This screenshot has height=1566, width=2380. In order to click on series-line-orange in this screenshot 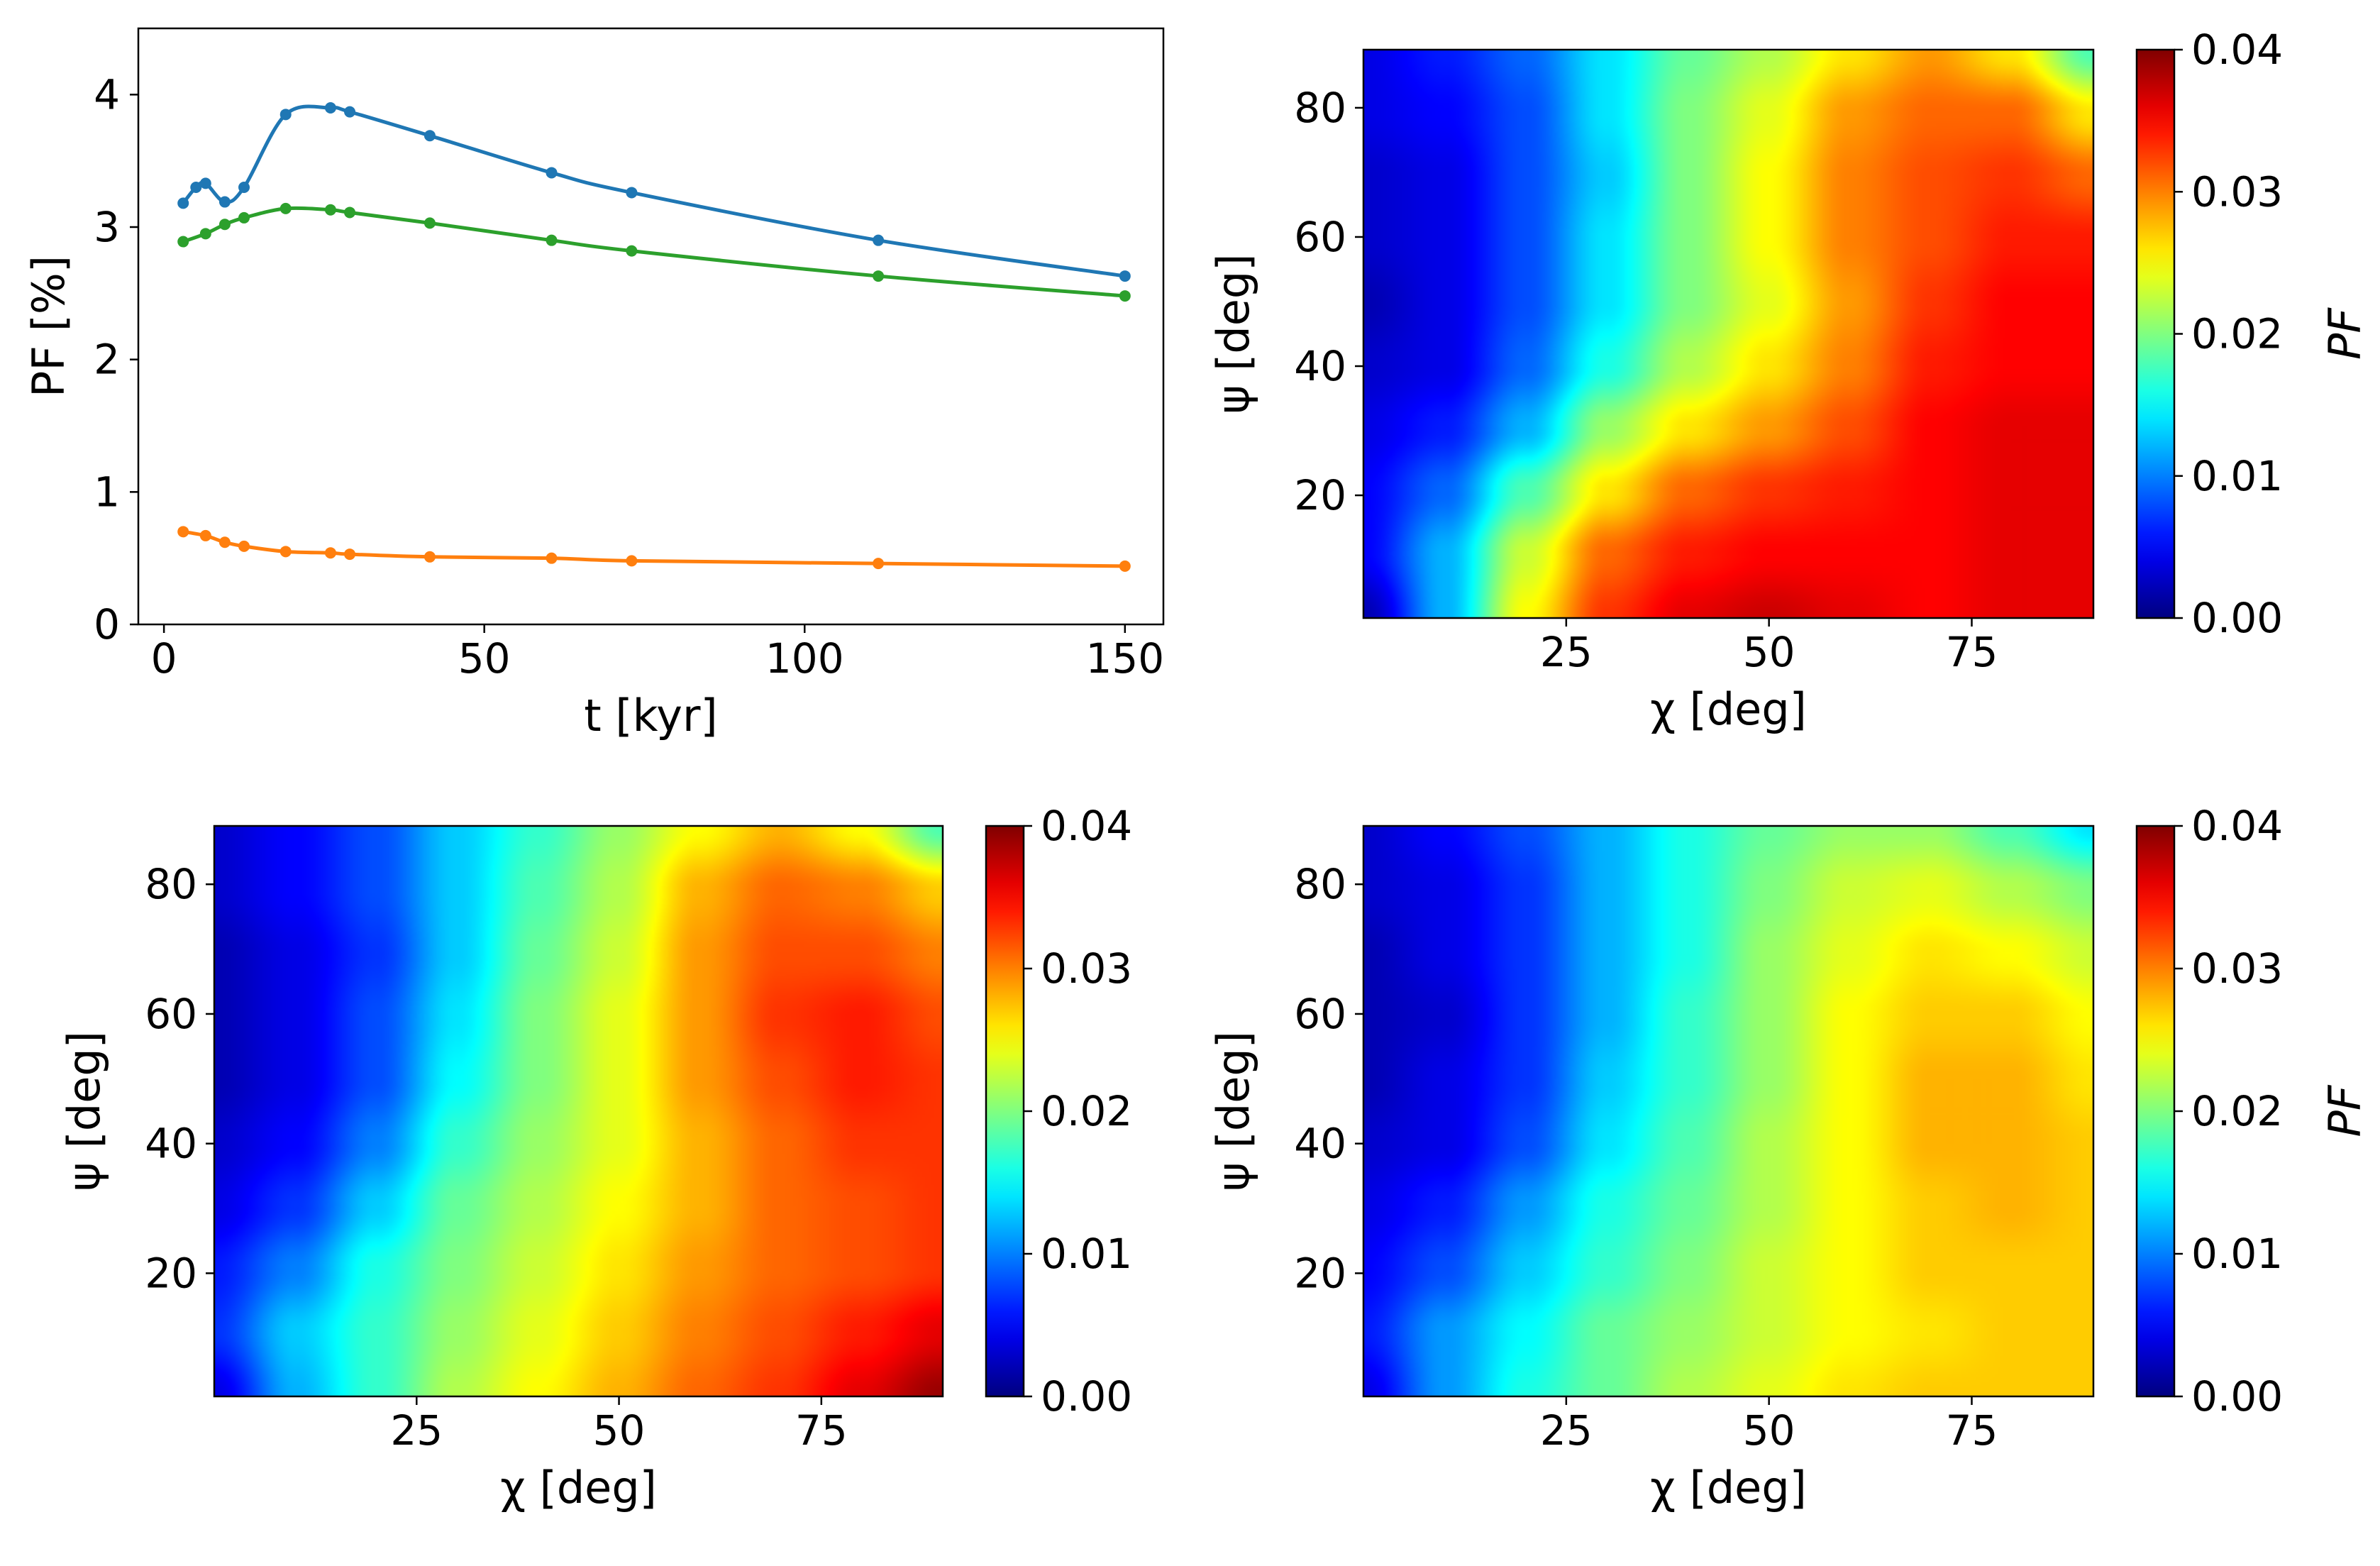, I will do `click(654, 548)`.